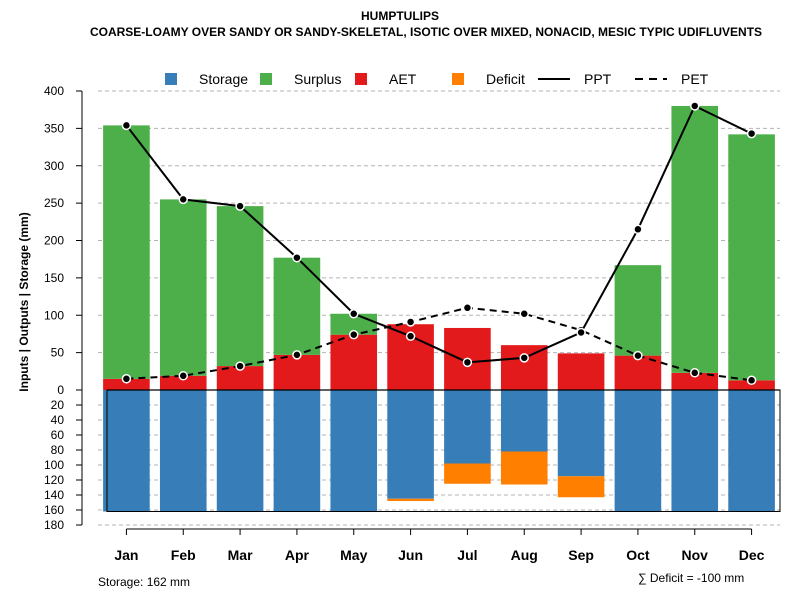  What do you see at coordinates (24, 301) in the screenshot?
I see `y-axis-label: Inputs | Outputs | Storage (mm)` at bounding box center [24, 301].